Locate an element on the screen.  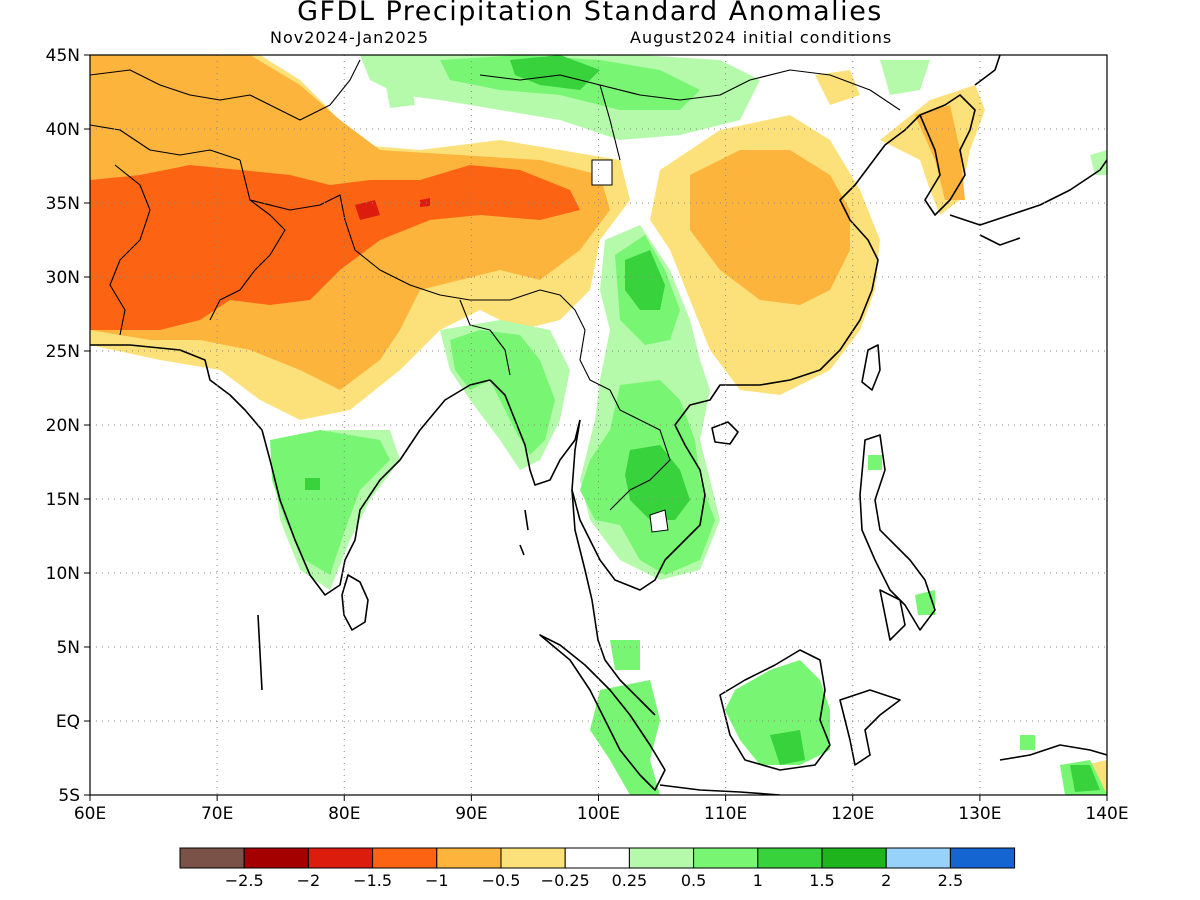
chart-title: GFDL Precipitation Standard Anomalies is located at coordinates (590, 13).